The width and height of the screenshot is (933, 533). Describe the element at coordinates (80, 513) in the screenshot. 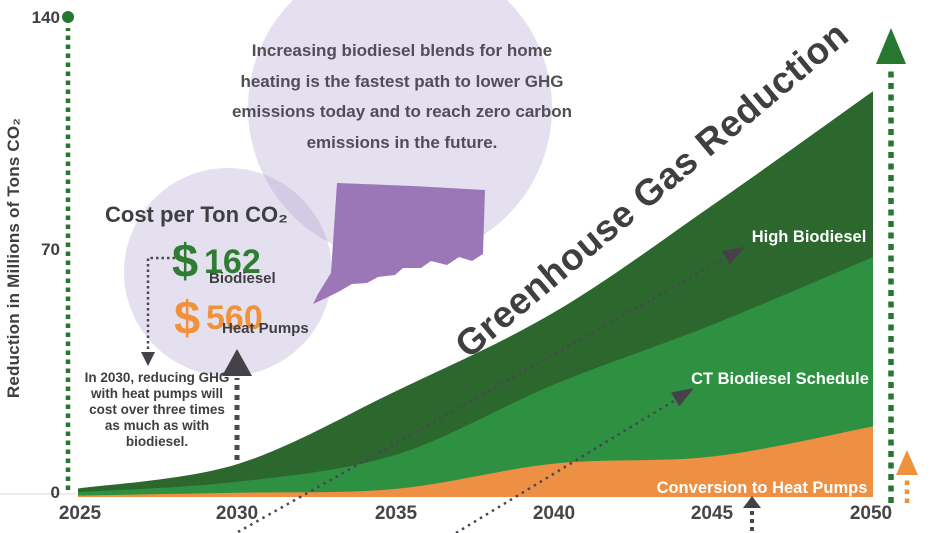

I see `x-tick-2025: 2025` at that location.